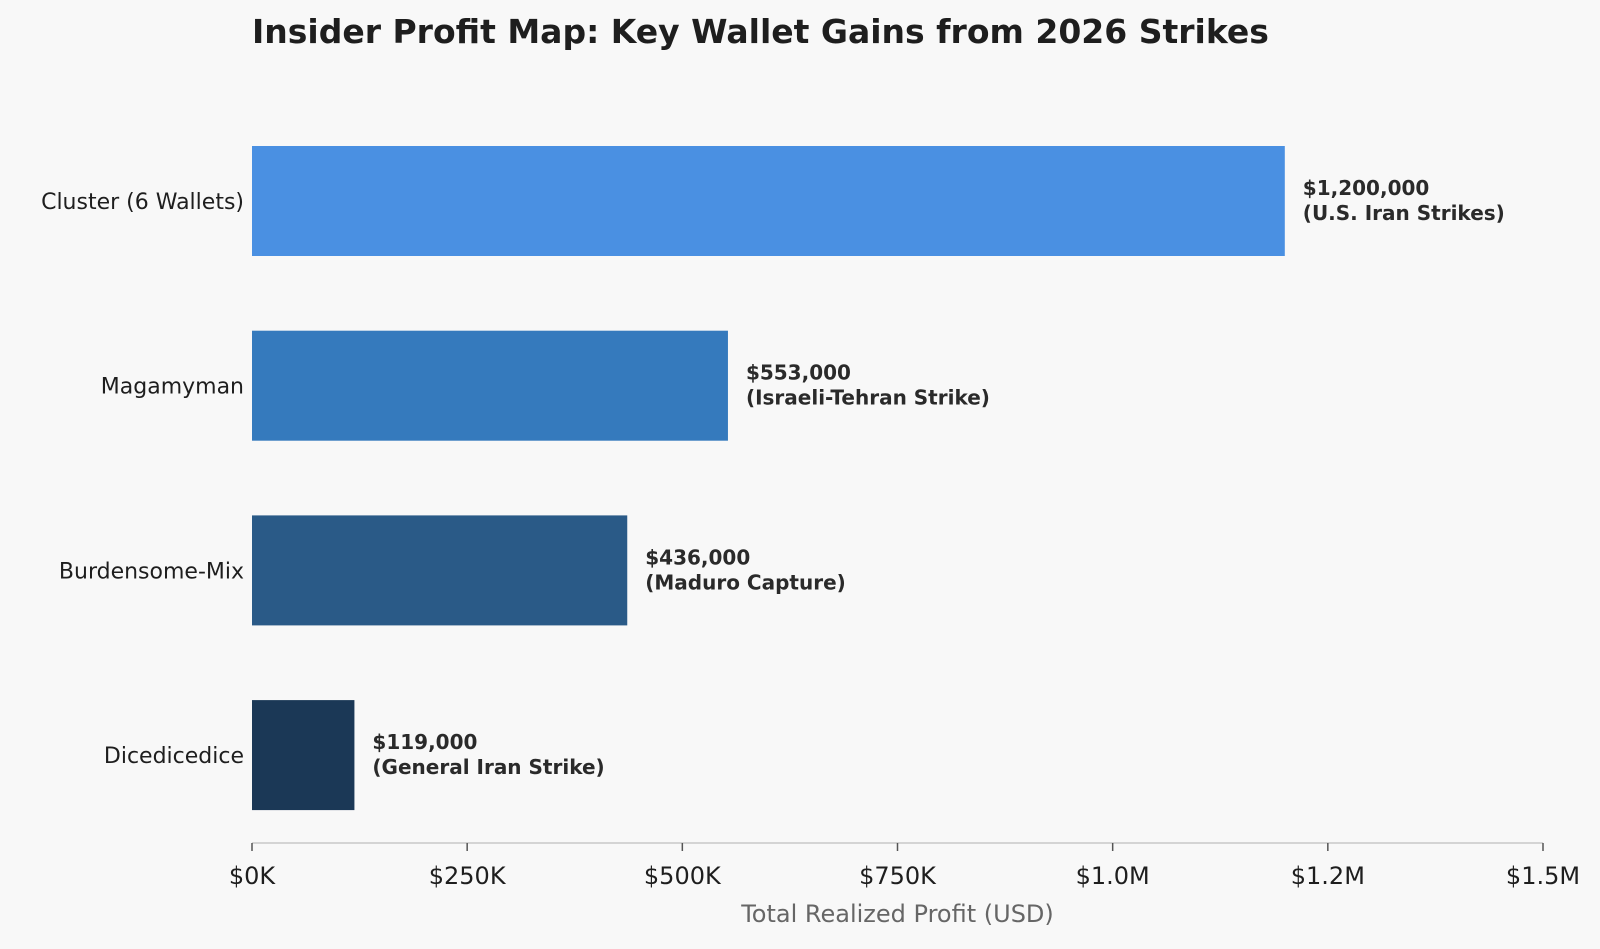 This screenshot has height=949, width=1600. Describe the element at coordinates (174, 756) in the screenshot. I see `category-label-3: Dicedicedice` at that location.